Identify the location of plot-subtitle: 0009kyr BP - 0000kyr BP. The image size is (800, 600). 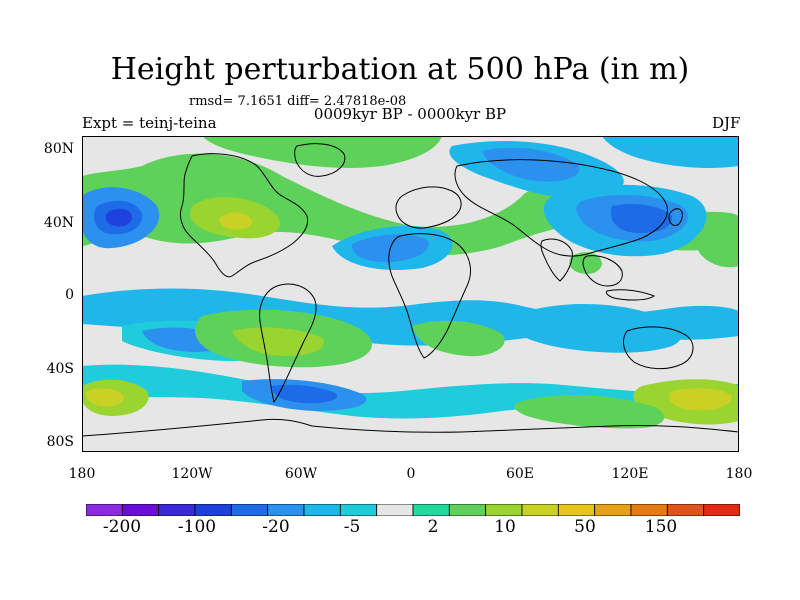
(410, 114).